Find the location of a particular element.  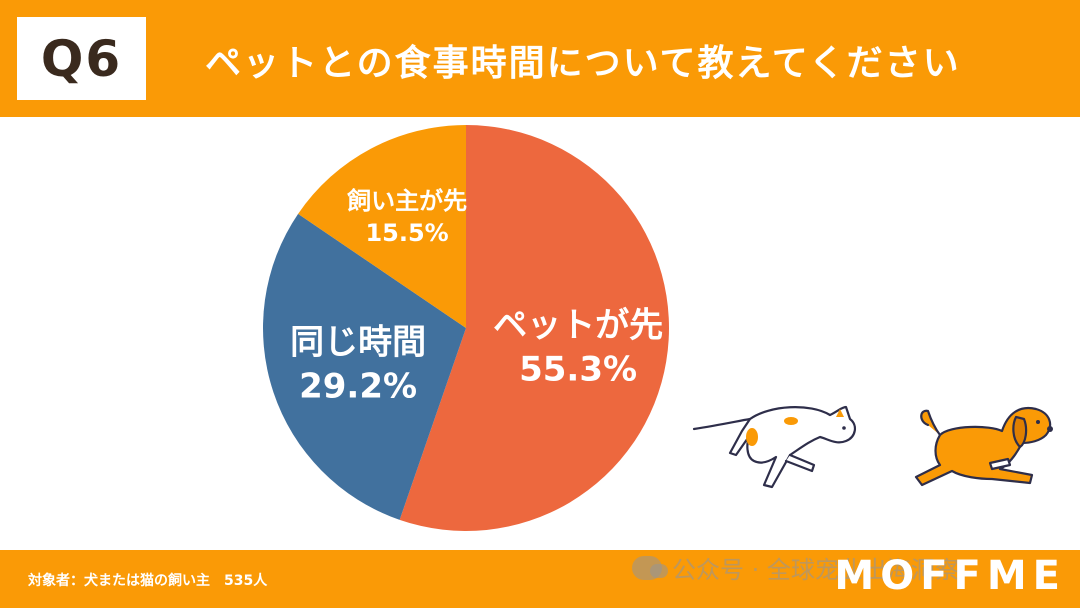

slice-label-3: 飼い主が先 is located at coordinates (407, 201).